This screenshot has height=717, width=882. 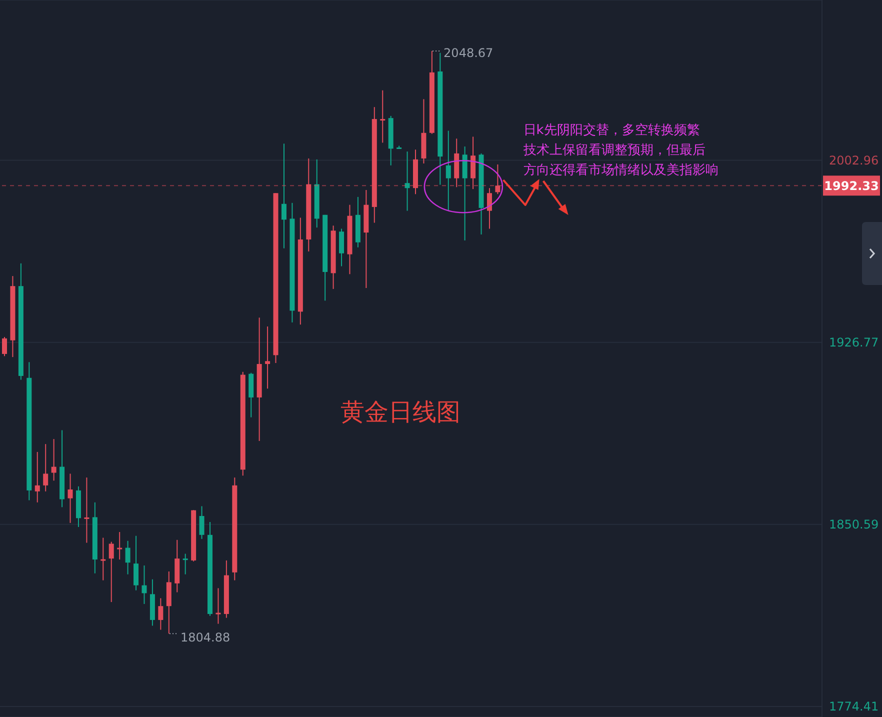 What do you see at coordinates (854, 525) in the screenshot?
I see `y-tick-label: 1850.59` at bounding box center [854, 525].